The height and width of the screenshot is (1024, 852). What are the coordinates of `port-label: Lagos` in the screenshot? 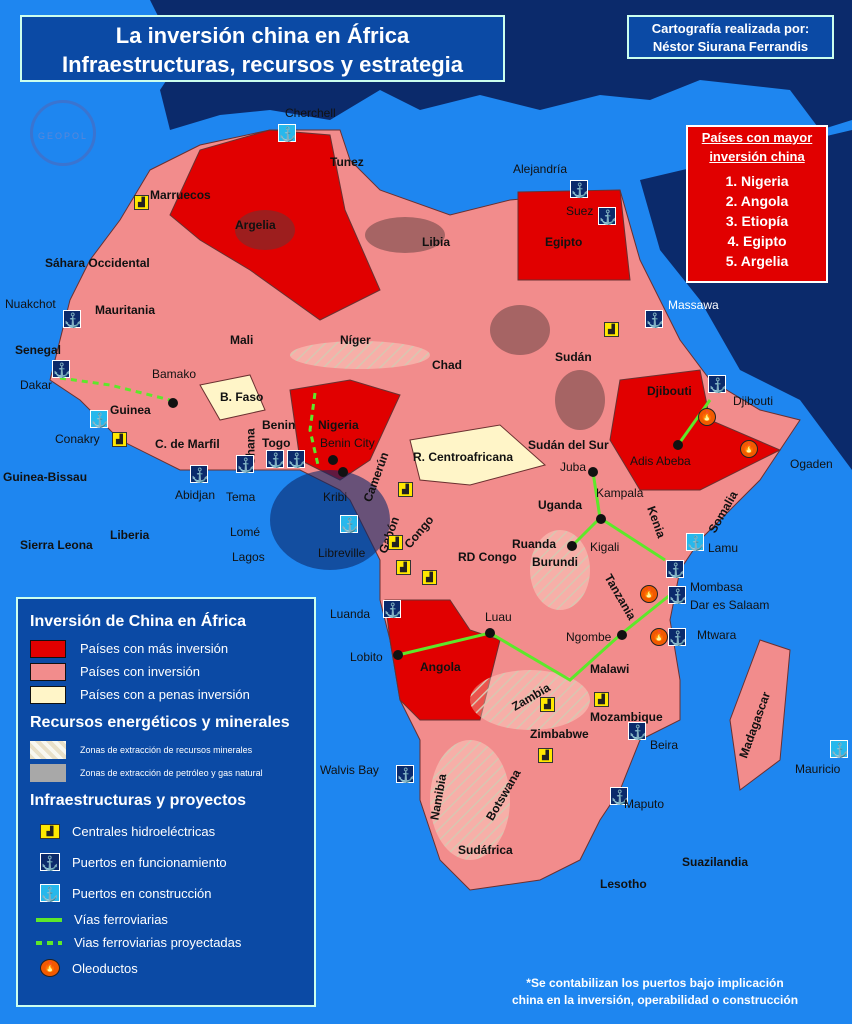 It's located at (248, 557).